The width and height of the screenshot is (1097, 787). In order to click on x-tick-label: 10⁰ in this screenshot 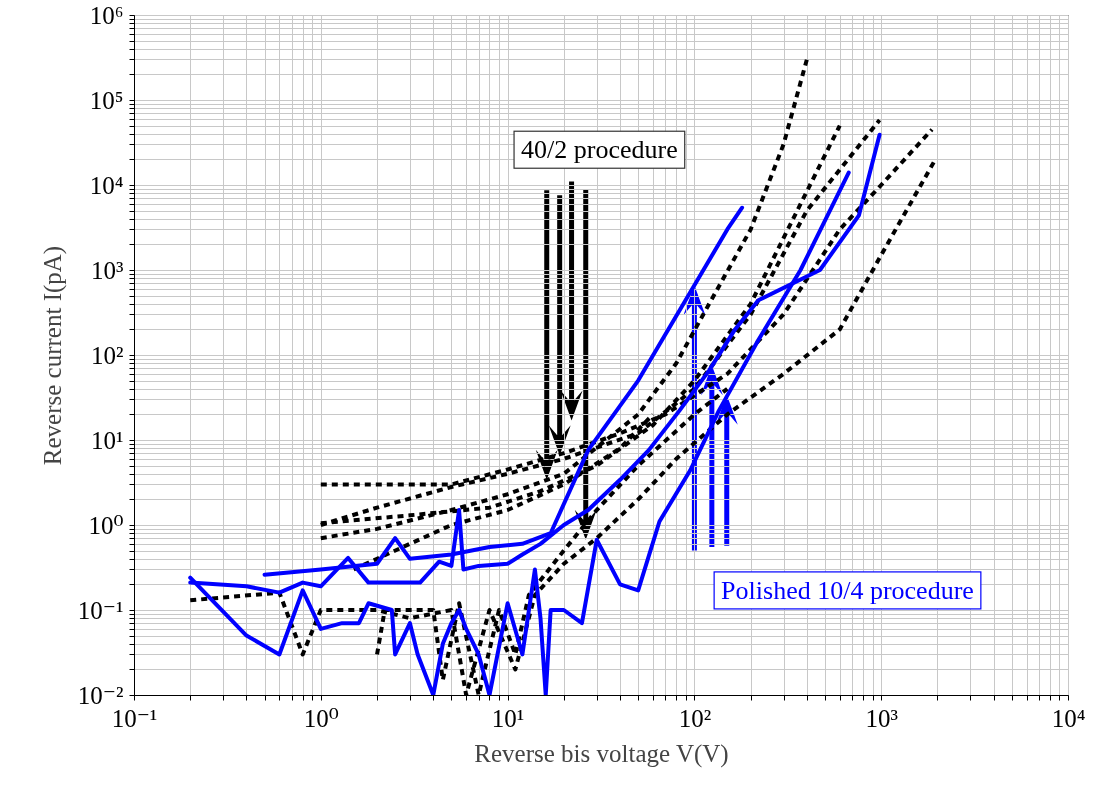, I will do `click(321, 718)`.